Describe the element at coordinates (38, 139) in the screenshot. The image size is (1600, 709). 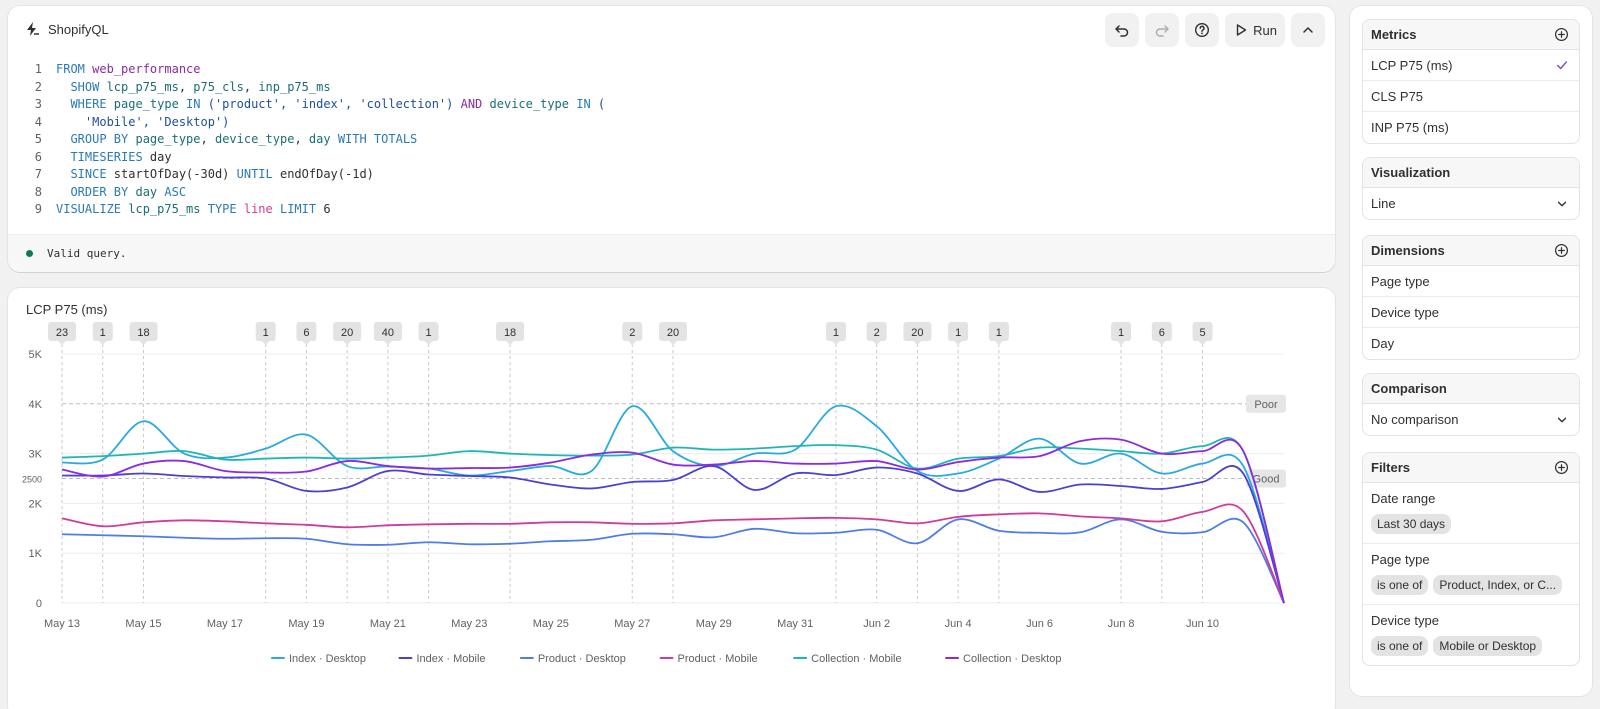
I see `line-number: 5` at that location.